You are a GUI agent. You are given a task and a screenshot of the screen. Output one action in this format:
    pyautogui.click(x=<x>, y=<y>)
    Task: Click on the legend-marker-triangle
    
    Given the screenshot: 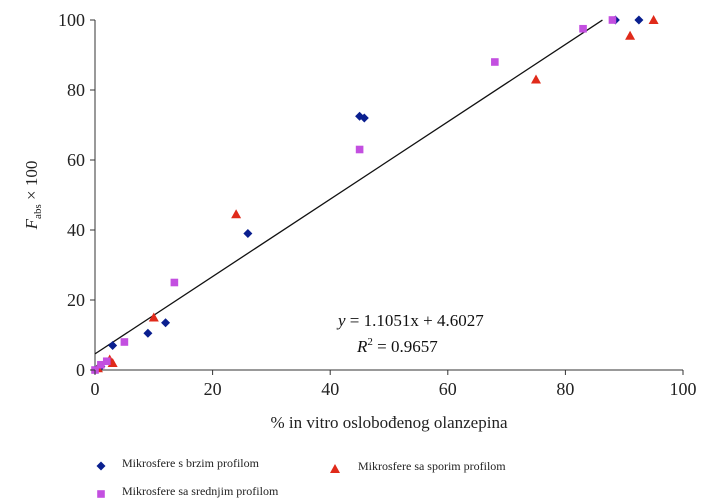 What is the action you would take?
    pyautogui.click(x=335, y=468)
    